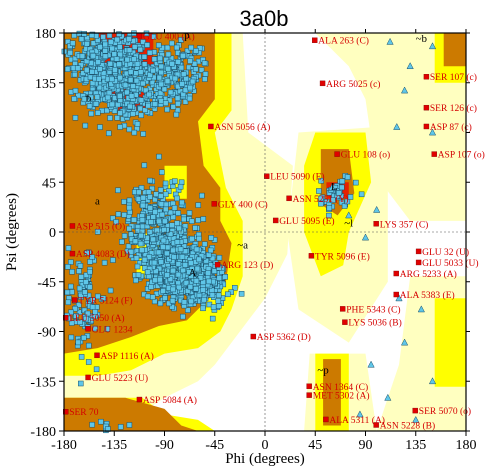 The image size is (500, 470). Describe the element at coordinates (187, 36) in the screenshot. I see `region-letter: p` at that location.